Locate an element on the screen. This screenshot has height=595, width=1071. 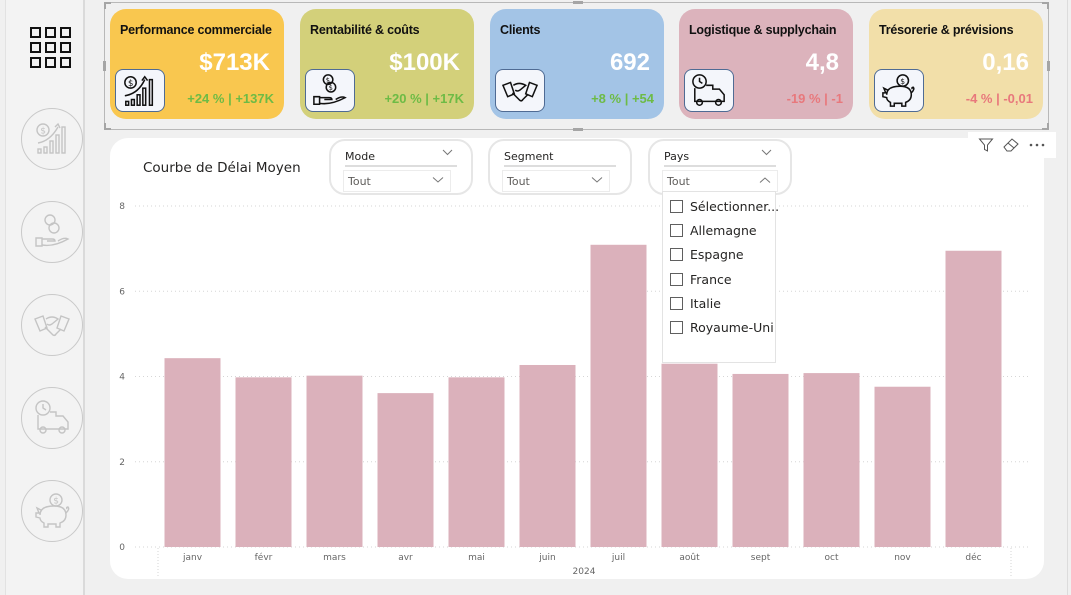
kpi-title: Rentabilité & coûts is located at coordinates (365, 30).